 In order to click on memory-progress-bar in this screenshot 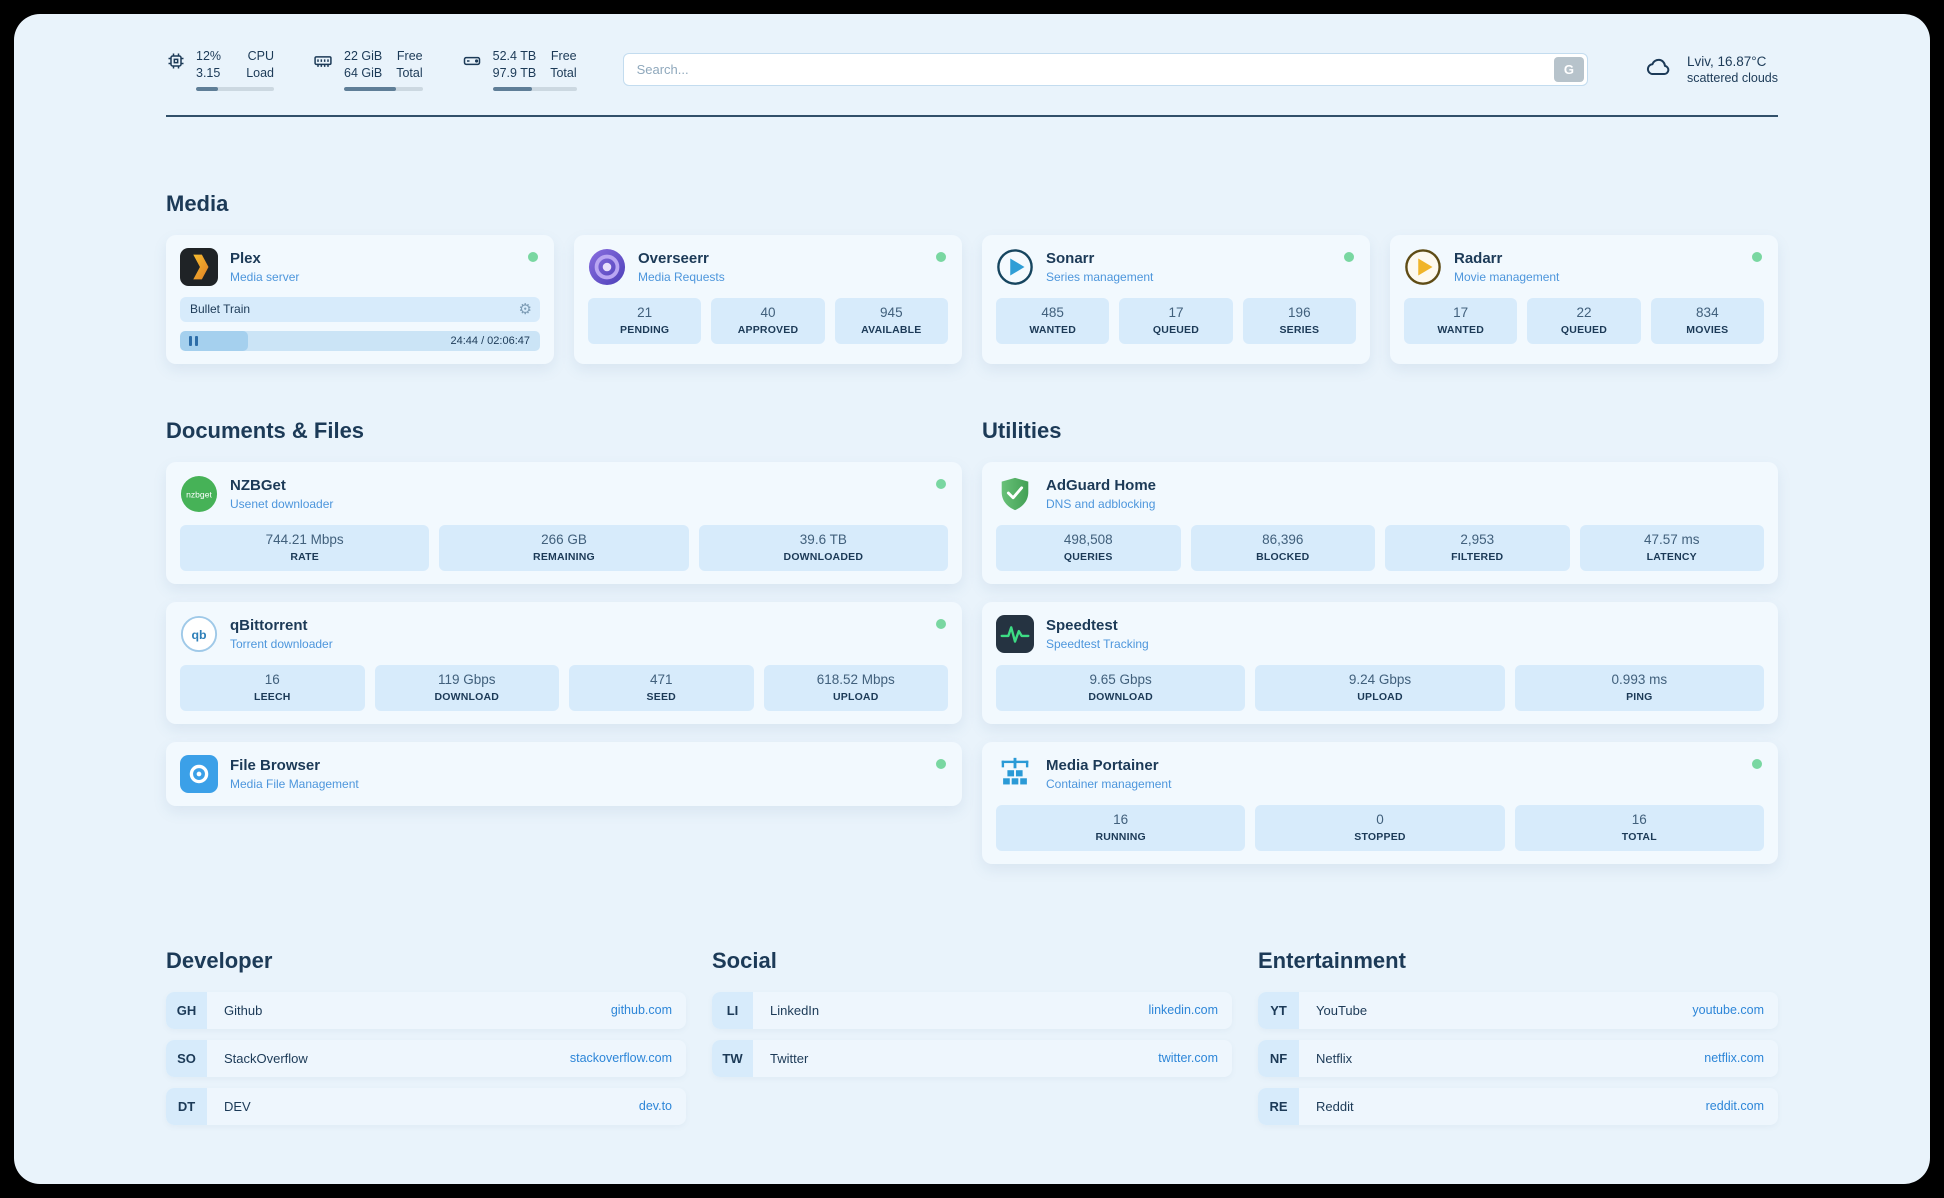, I will do `click(383, 88)`.